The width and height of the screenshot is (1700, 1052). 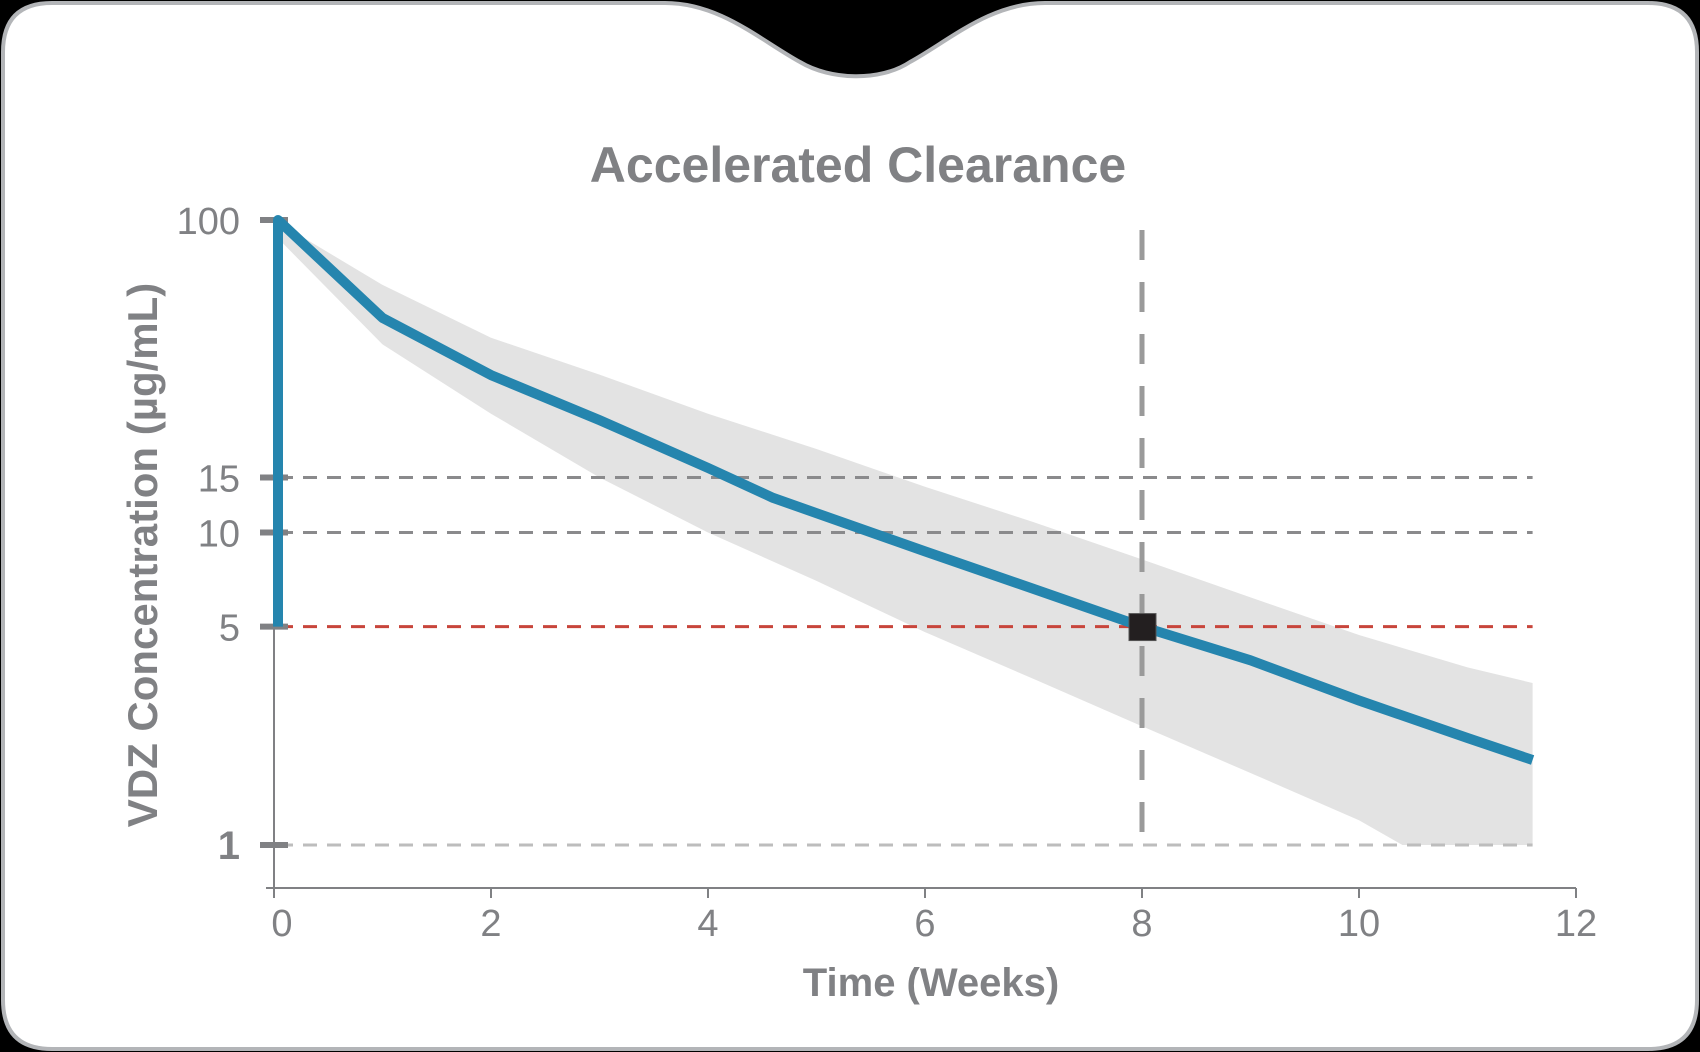 I want to click on x-tick-label: 0, so click(x=281, y=924).